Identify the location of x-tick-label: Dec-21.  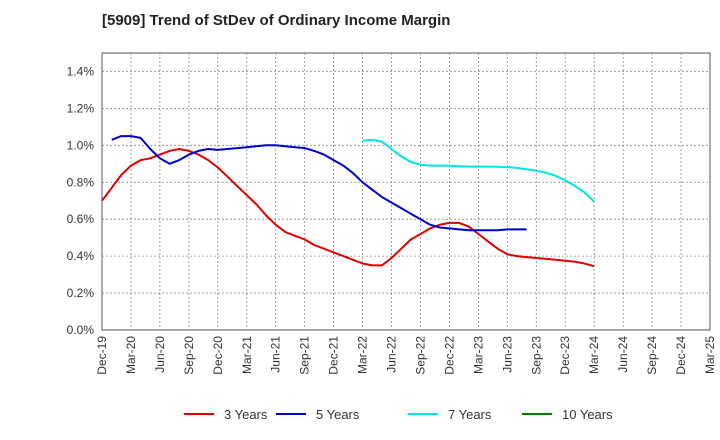
(334, 355).